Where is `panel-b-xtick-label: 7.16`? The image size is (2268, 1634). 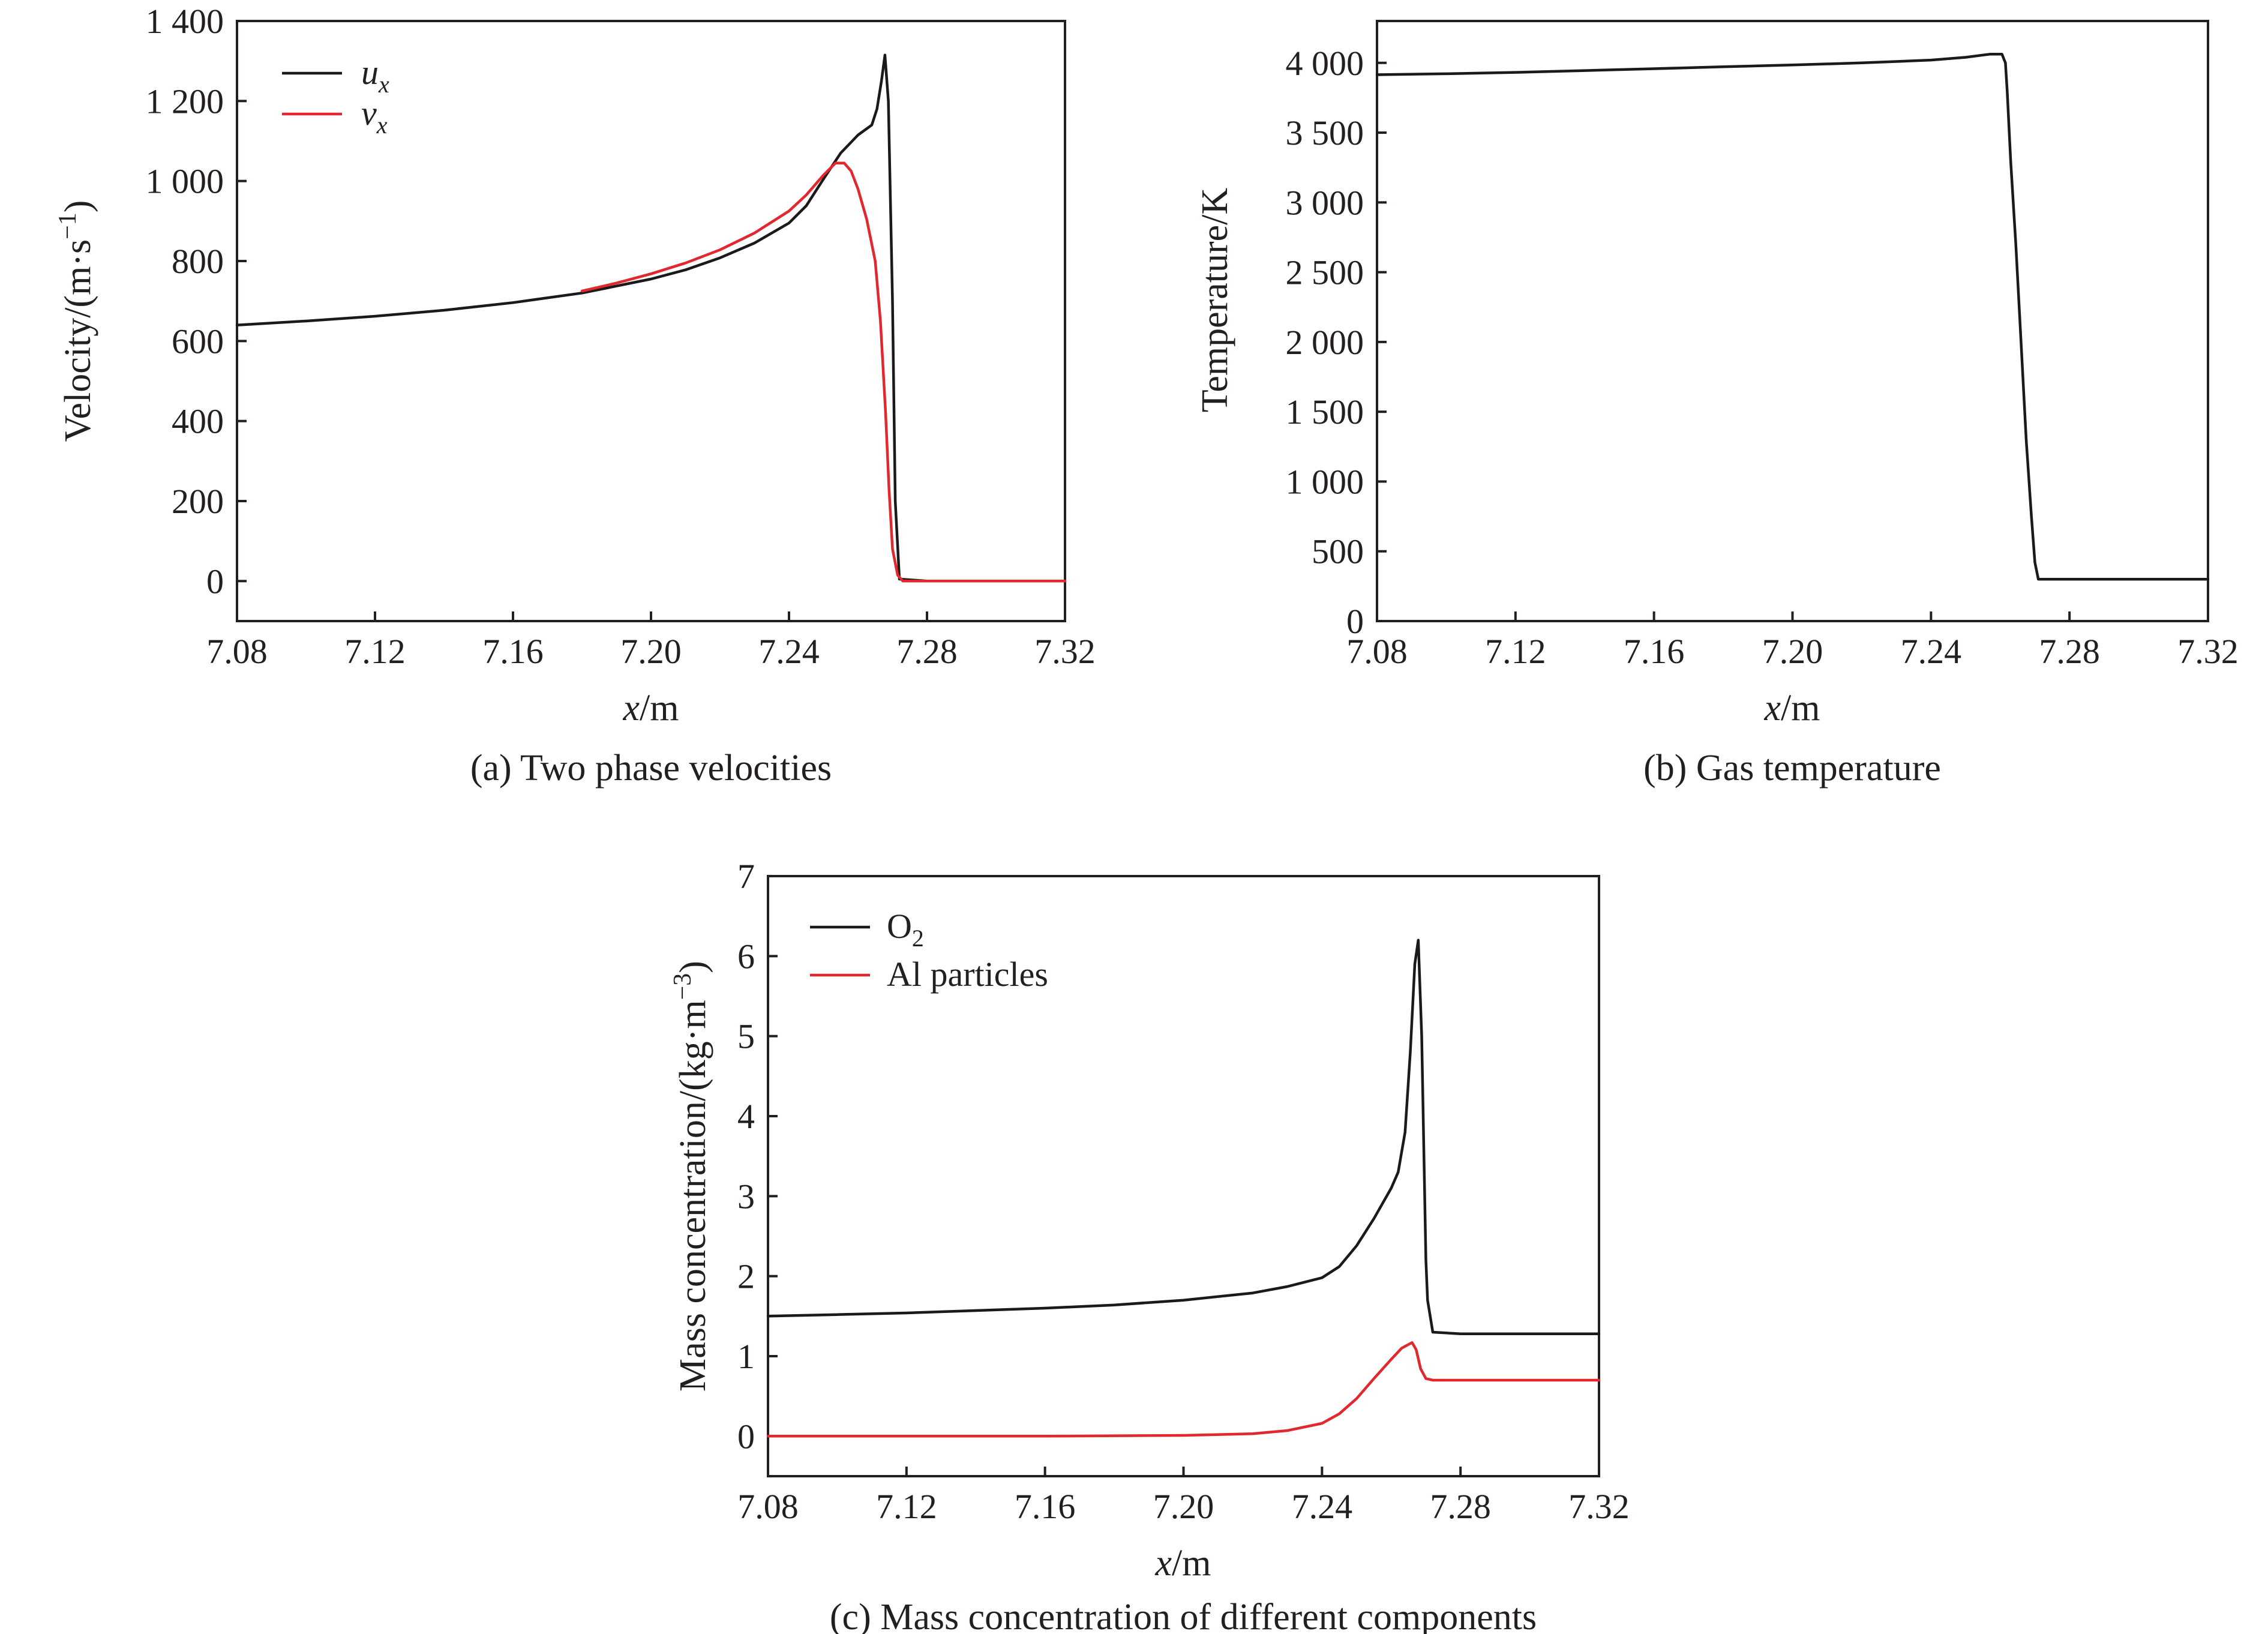 panel-b-xtick-label: 7.16 is located at coordinates (1654, 651).